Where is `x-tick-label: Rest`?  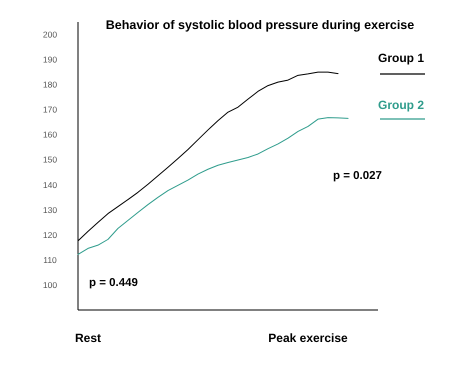 x-tick-label: Rest is located at coordinates (88, 338).